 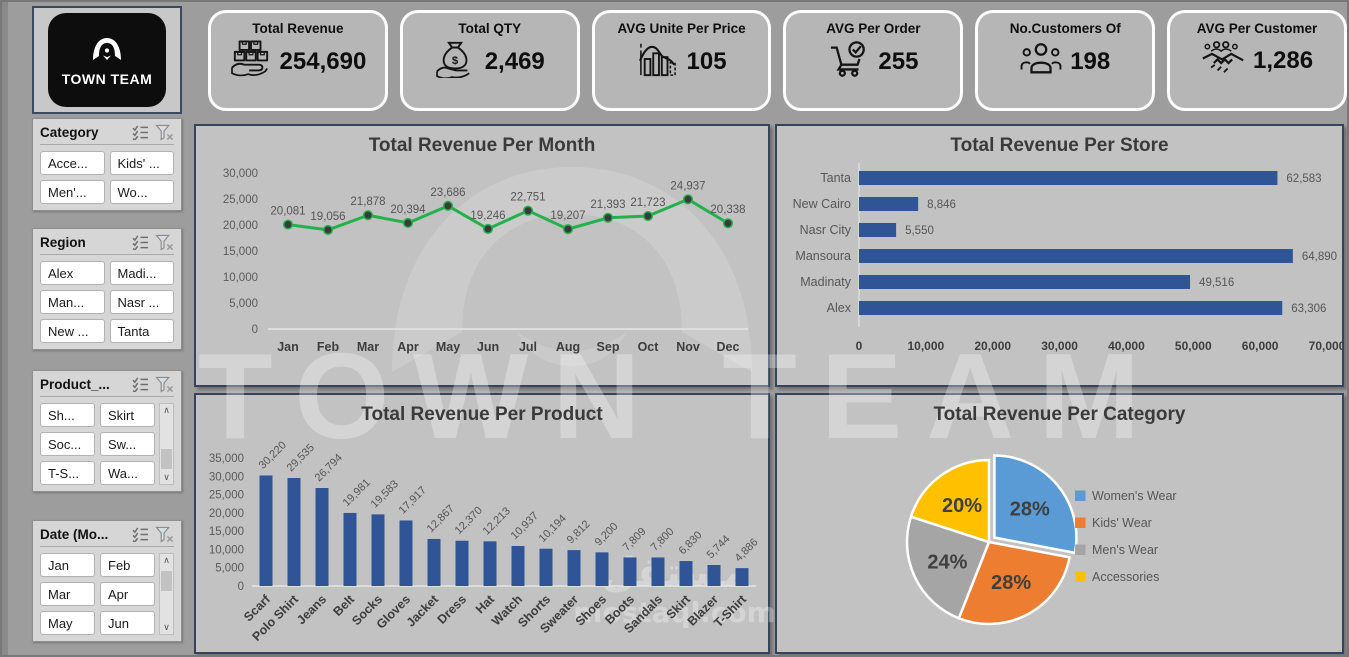 I want to click on svg-text: 20,394, so click(x=408, y=210).